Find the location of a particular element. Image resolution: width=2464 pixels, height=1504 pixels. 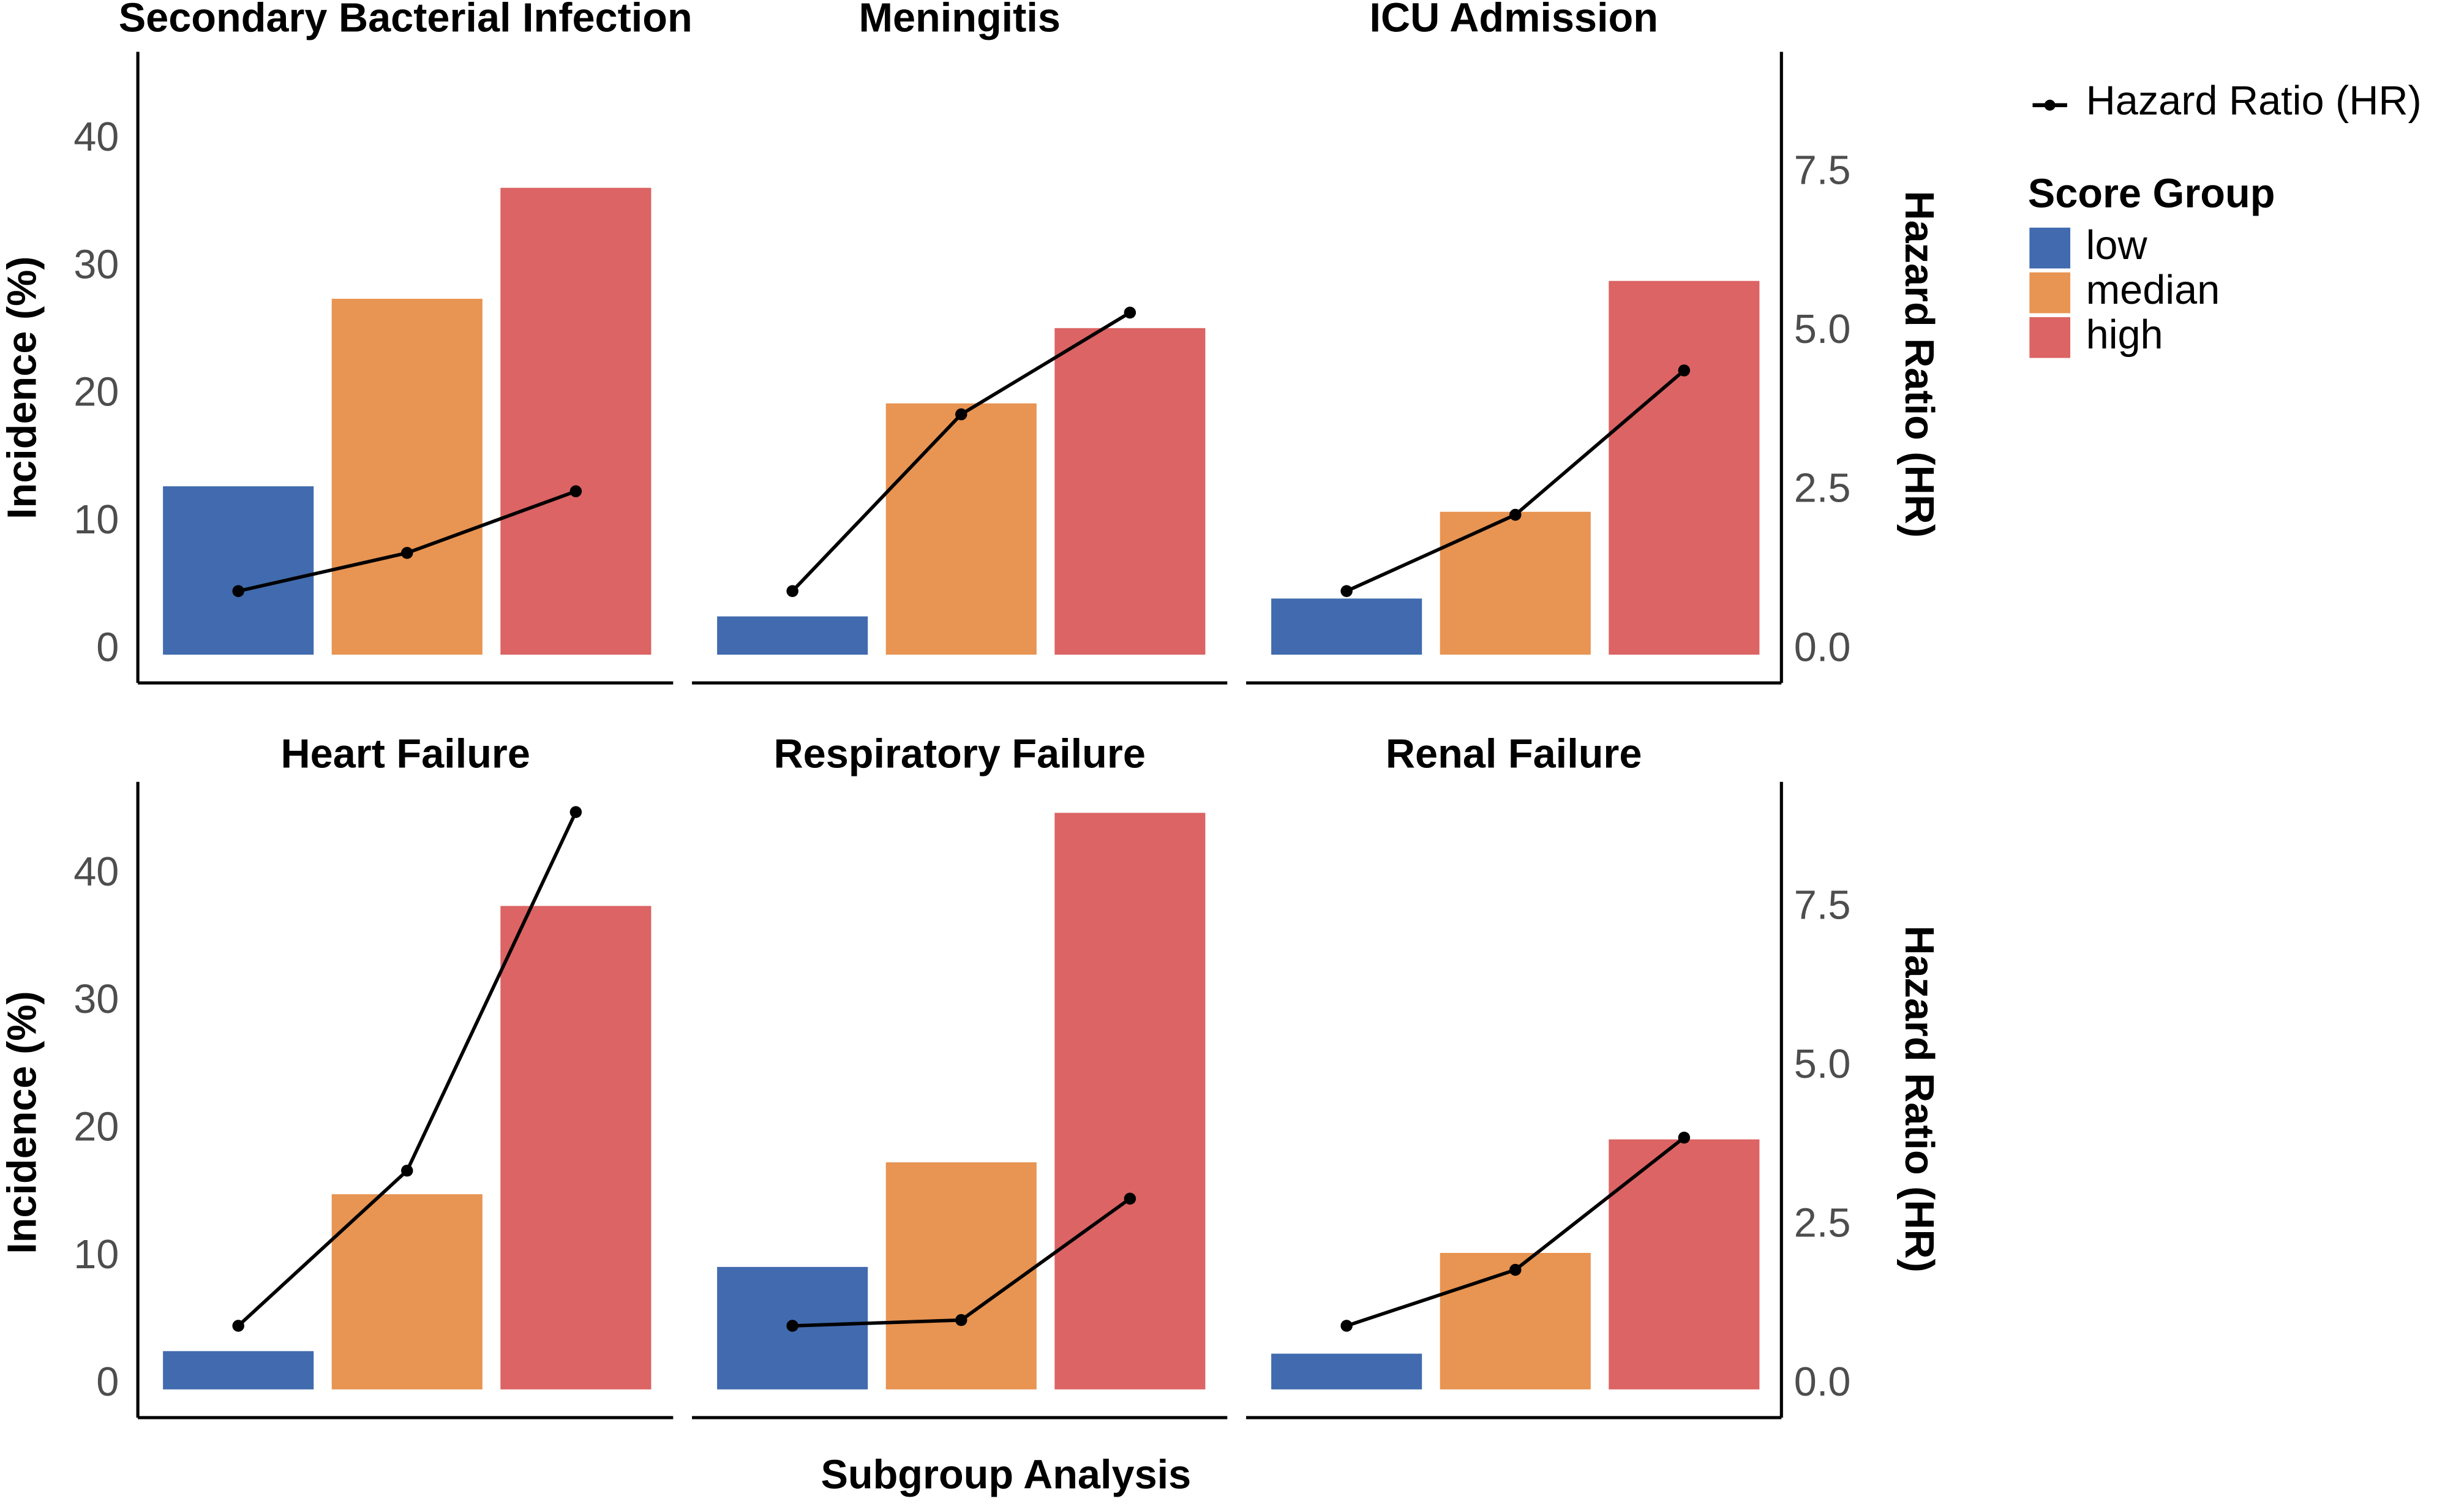

panel-title: Respiratory Failure is located at coordinates (960, 755).